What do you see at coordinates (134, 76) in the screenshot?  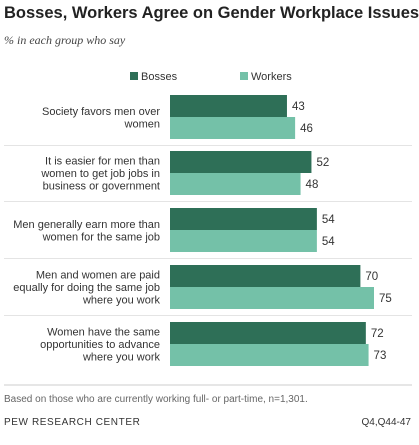 I see `legend-swatch-bosses` at bounding box center [134, 76].